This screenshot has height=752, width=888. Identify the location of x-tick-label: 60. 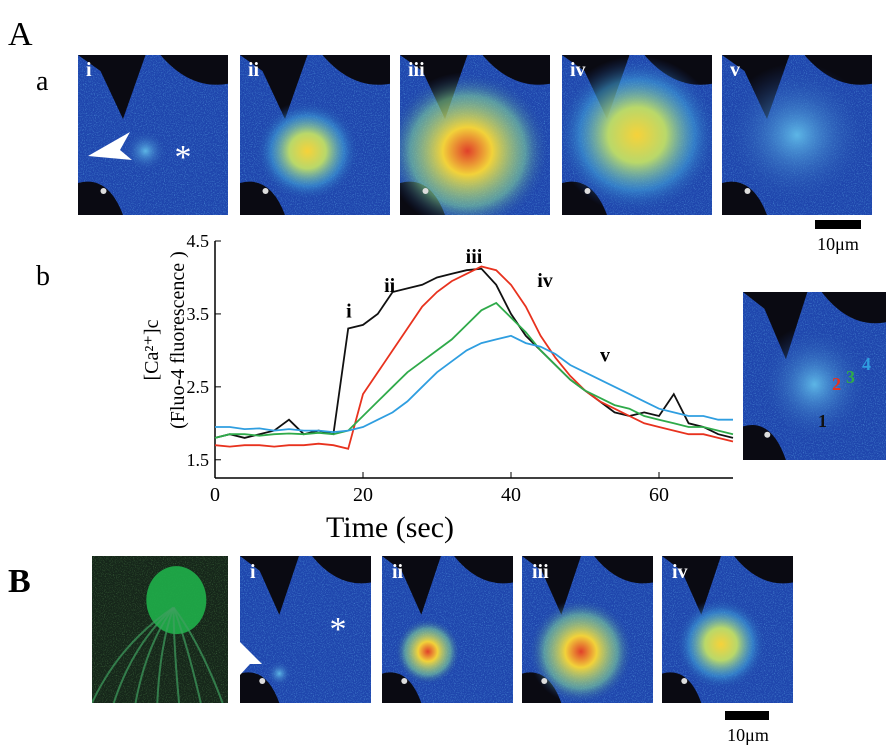
(659, 495).